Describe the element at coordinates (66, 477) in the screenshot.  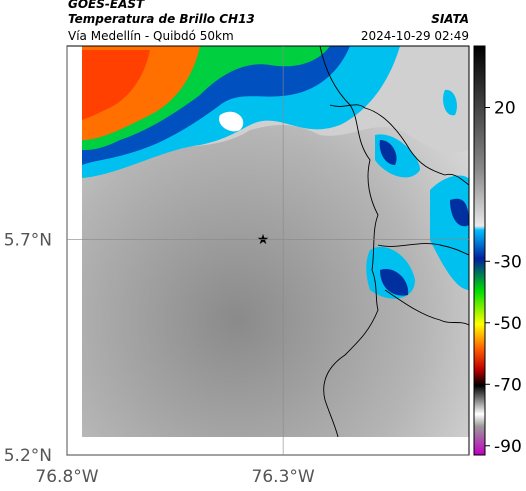
I see `lon-tick-label: 76.8°W` at that location.